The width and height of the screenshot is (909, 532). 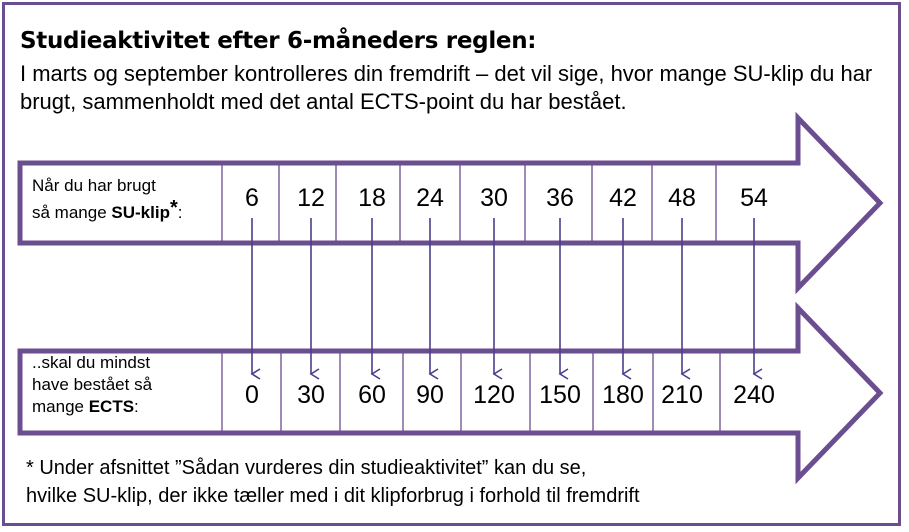 What do you see at coordinates (107, 199) in the screenshot?
I see `su-klip-row-label: Når du har brugt så mange SU-klip*:` at bounding box center [107, 199].